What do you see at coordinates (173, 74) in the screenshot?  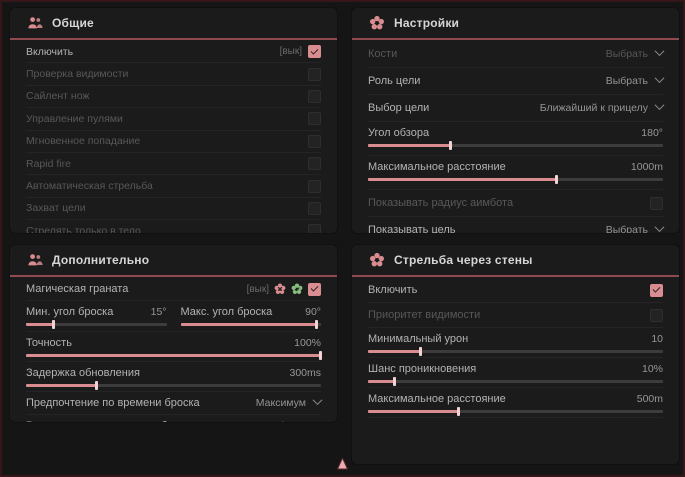 I see `row-visibility-check: Проверка видимости` at bounding box center [173, 74].